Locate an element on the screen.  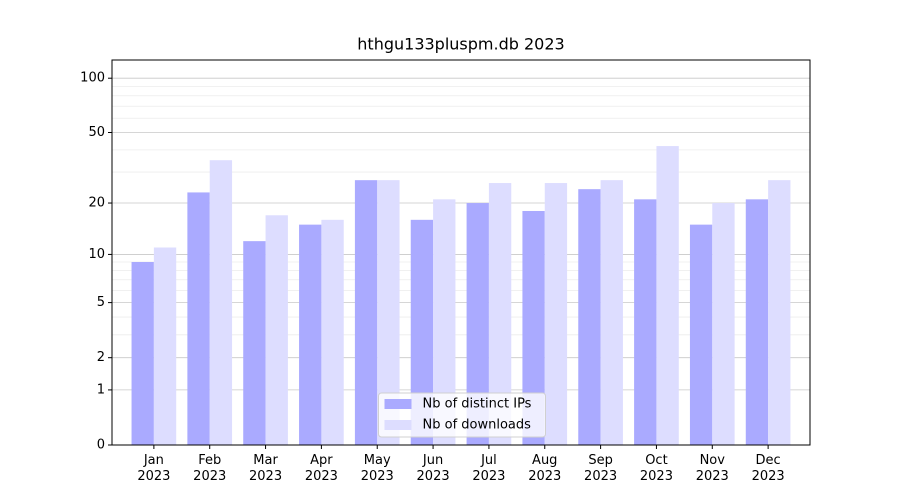
x-tick-label: Jun 2023 is located at coordinates (433, 468).